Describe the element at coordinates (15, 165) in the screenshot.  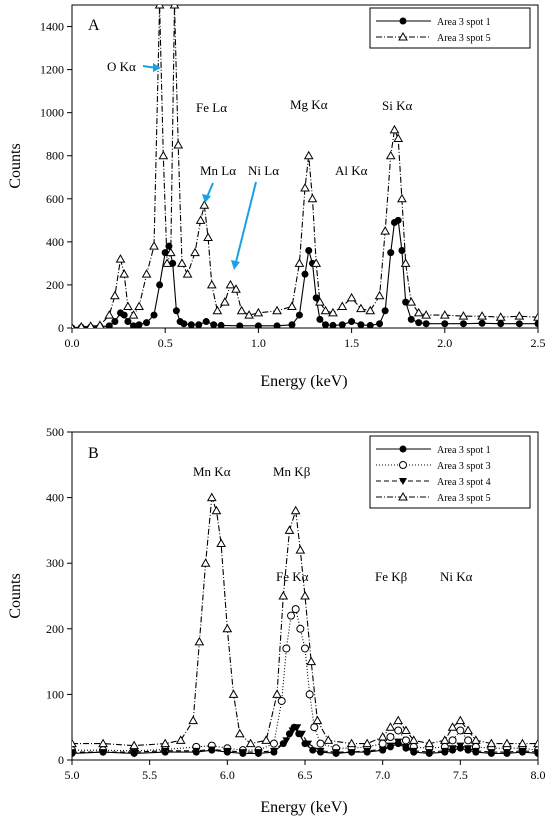
I see `y-axis-label-a: Counts` at that location.